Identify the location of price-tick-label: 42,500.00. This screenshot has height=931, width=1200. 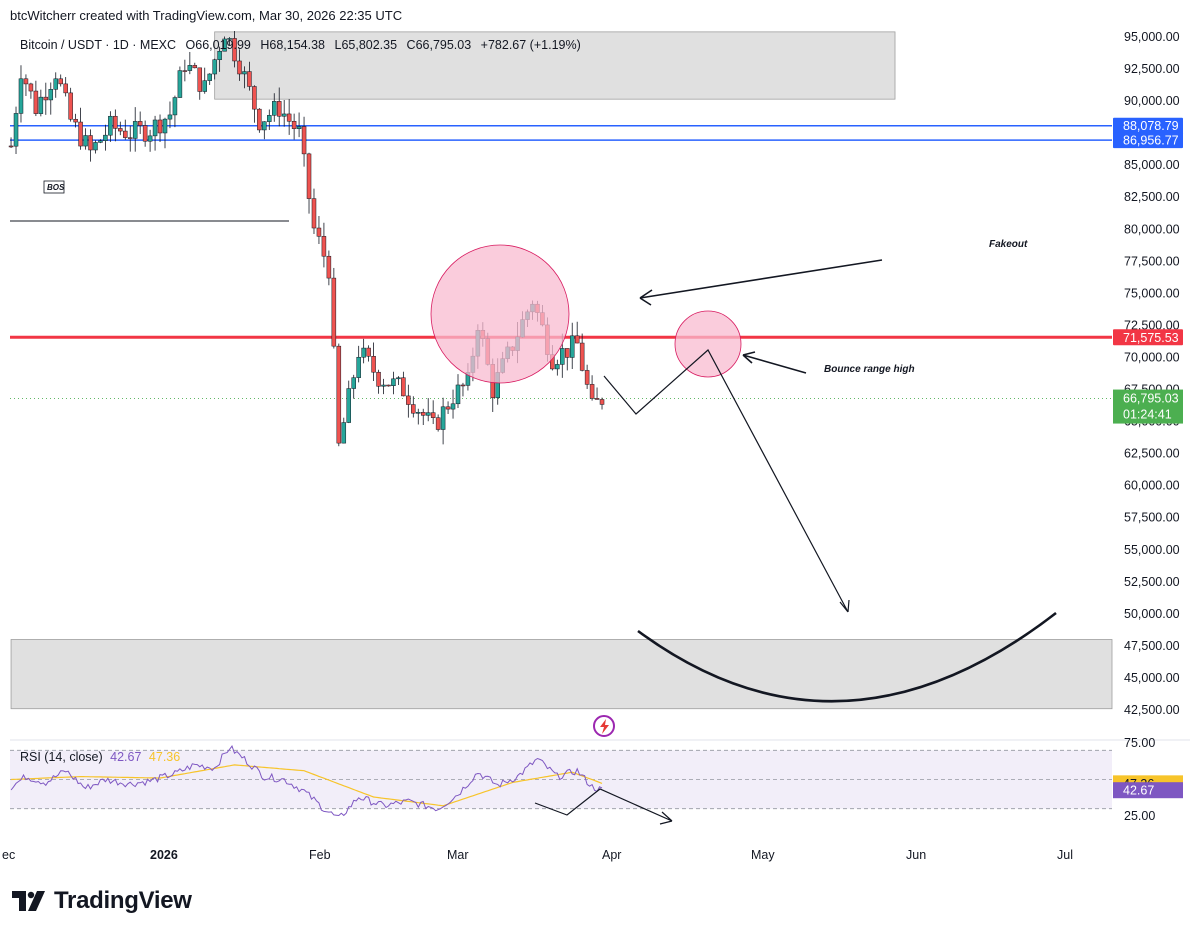
(1152, 710).